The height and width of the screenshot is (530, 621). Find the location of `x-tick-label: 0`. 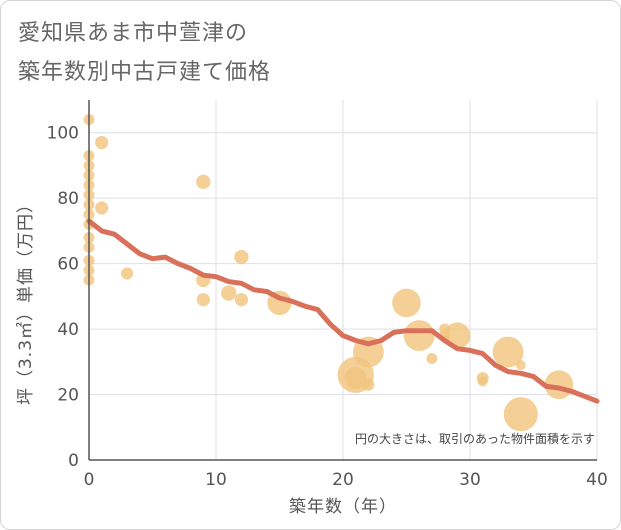

x-tick-label: 0 is located at coordinates (89, 480).